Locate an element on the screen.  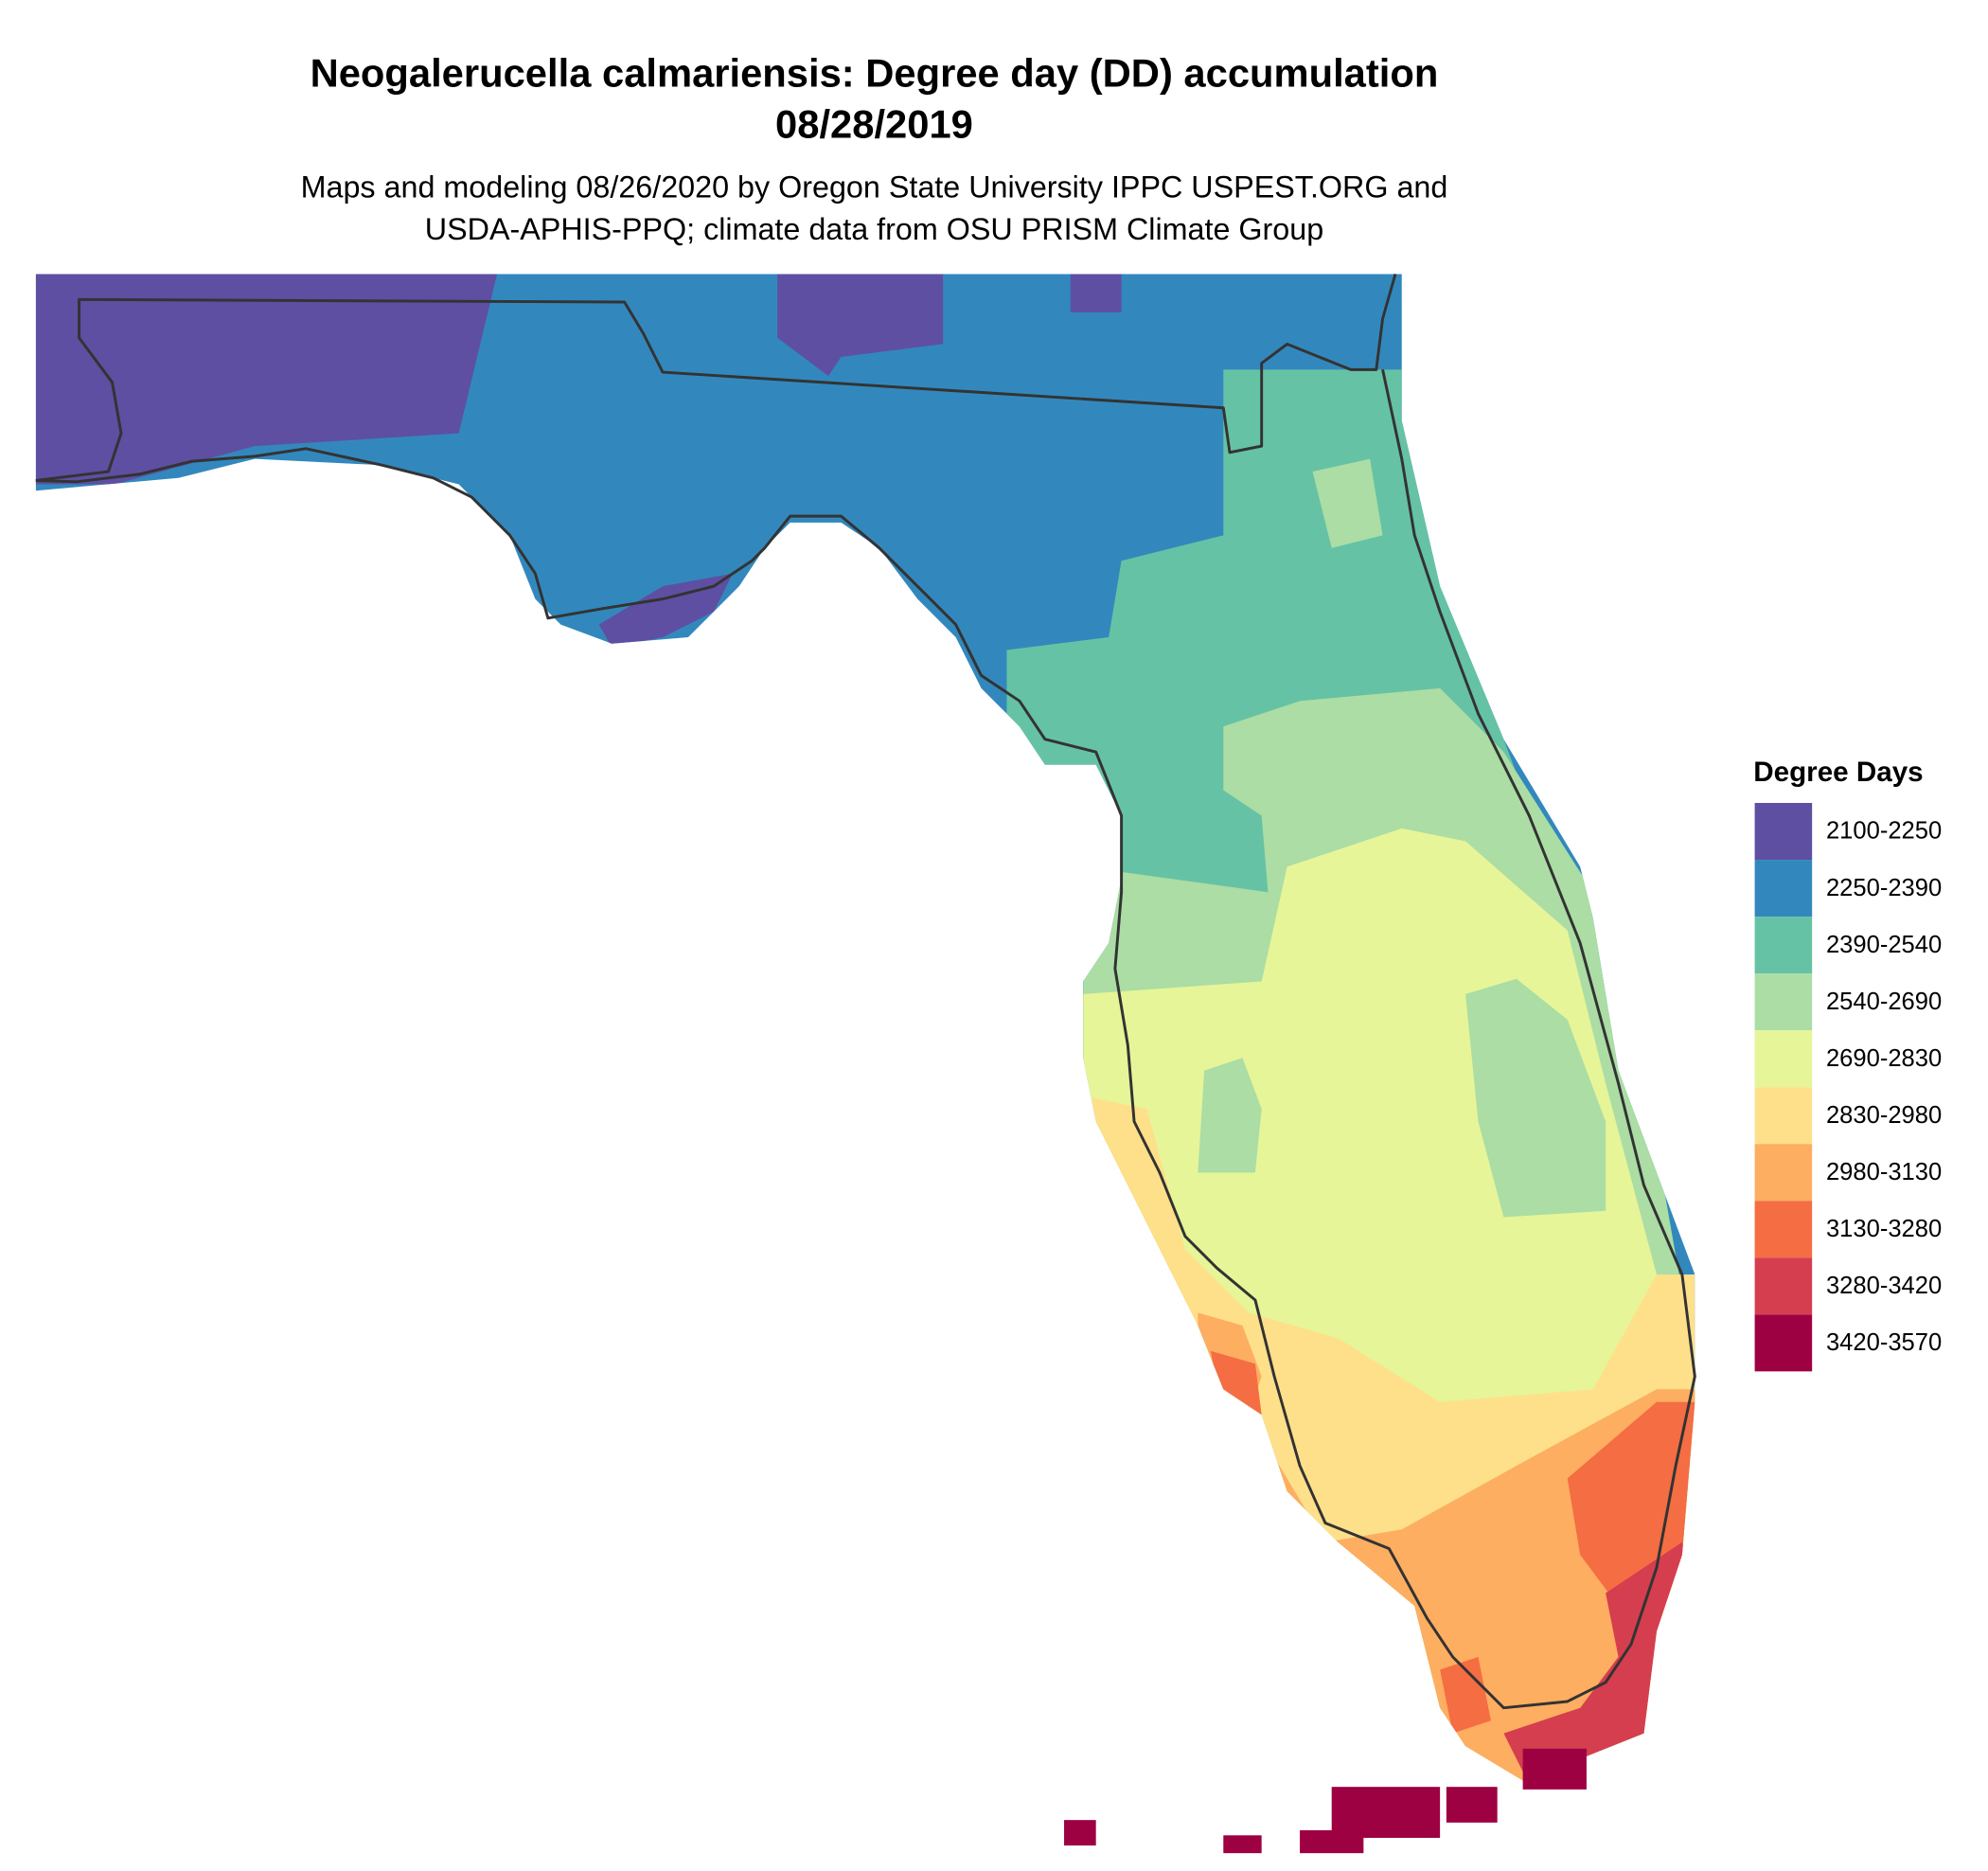
legend-label: 2100-2250 is located at coordinates (1884, 831).